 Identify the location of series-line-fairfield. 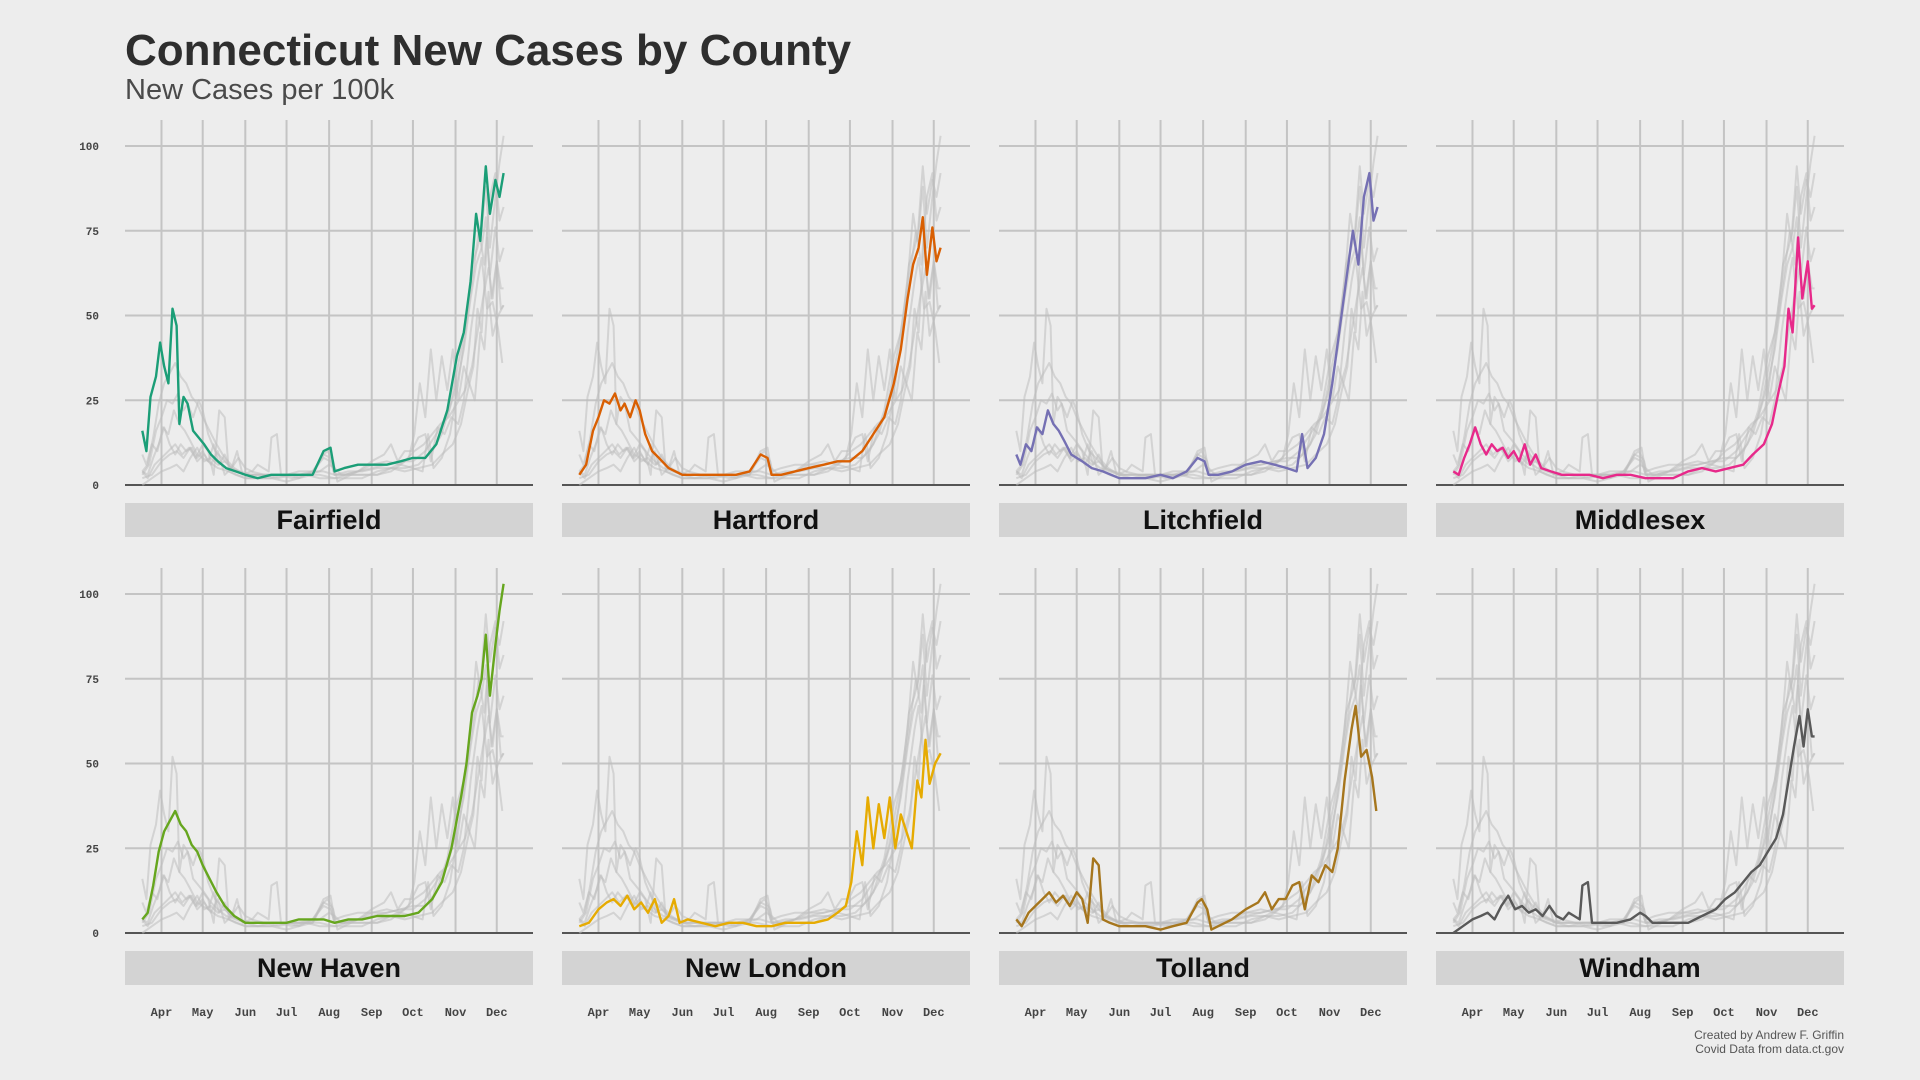
(323, 322).